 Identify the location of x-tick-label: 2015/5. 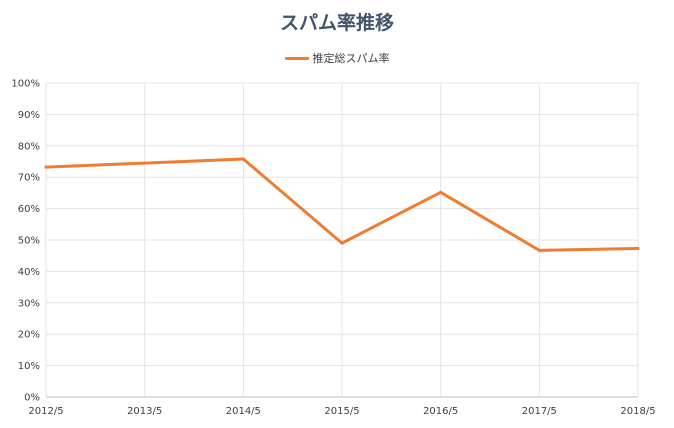
(341, 411).